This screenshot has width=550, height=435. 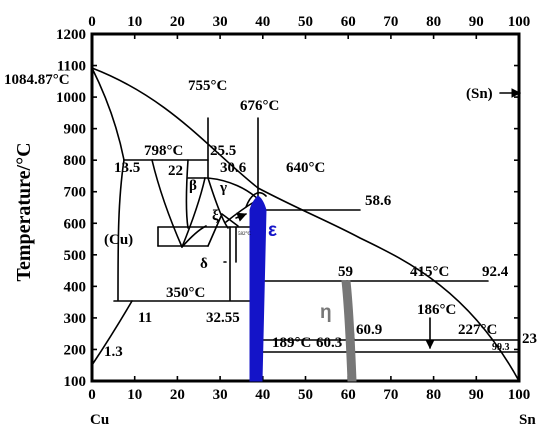 I want to click on gamma-left, so click(x=193, y=212).